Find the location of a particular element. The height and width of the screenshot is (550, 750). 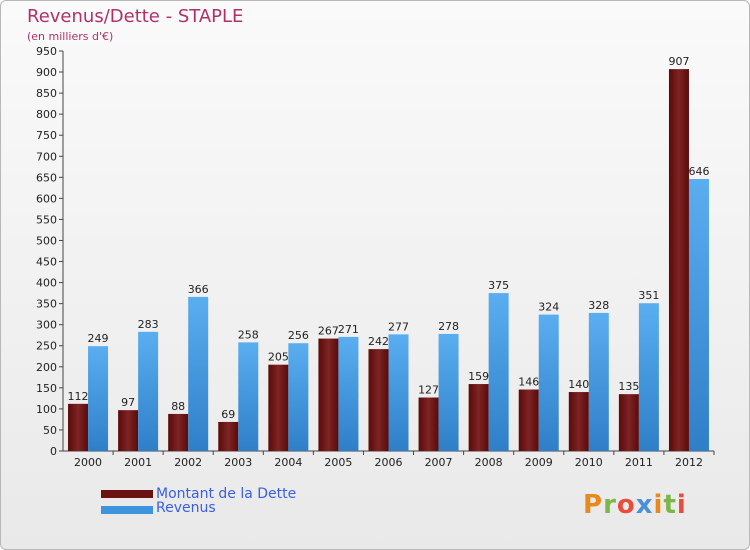

legend-swatch-revenus is located at coordinates (127, 510).